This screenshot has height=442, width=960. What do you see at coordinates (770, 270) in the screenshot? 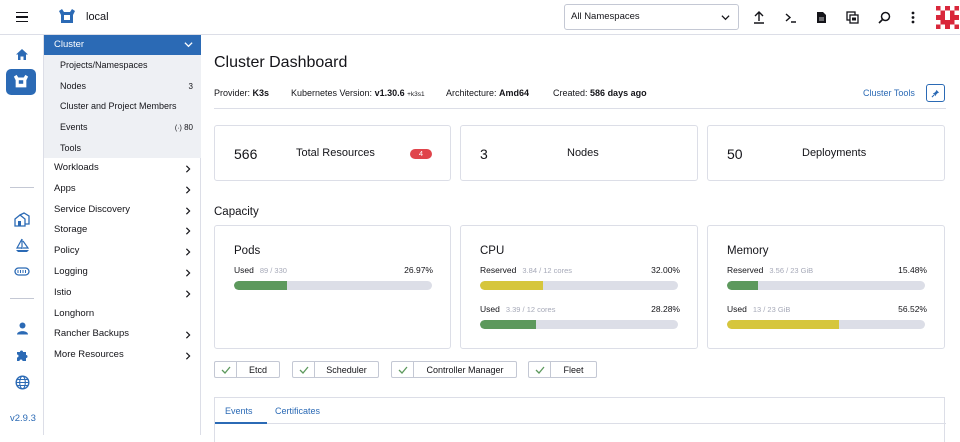
I see `memory-reserved-label: Reserved 3.56 / 23 GiB` at bounding box center [770, 270].